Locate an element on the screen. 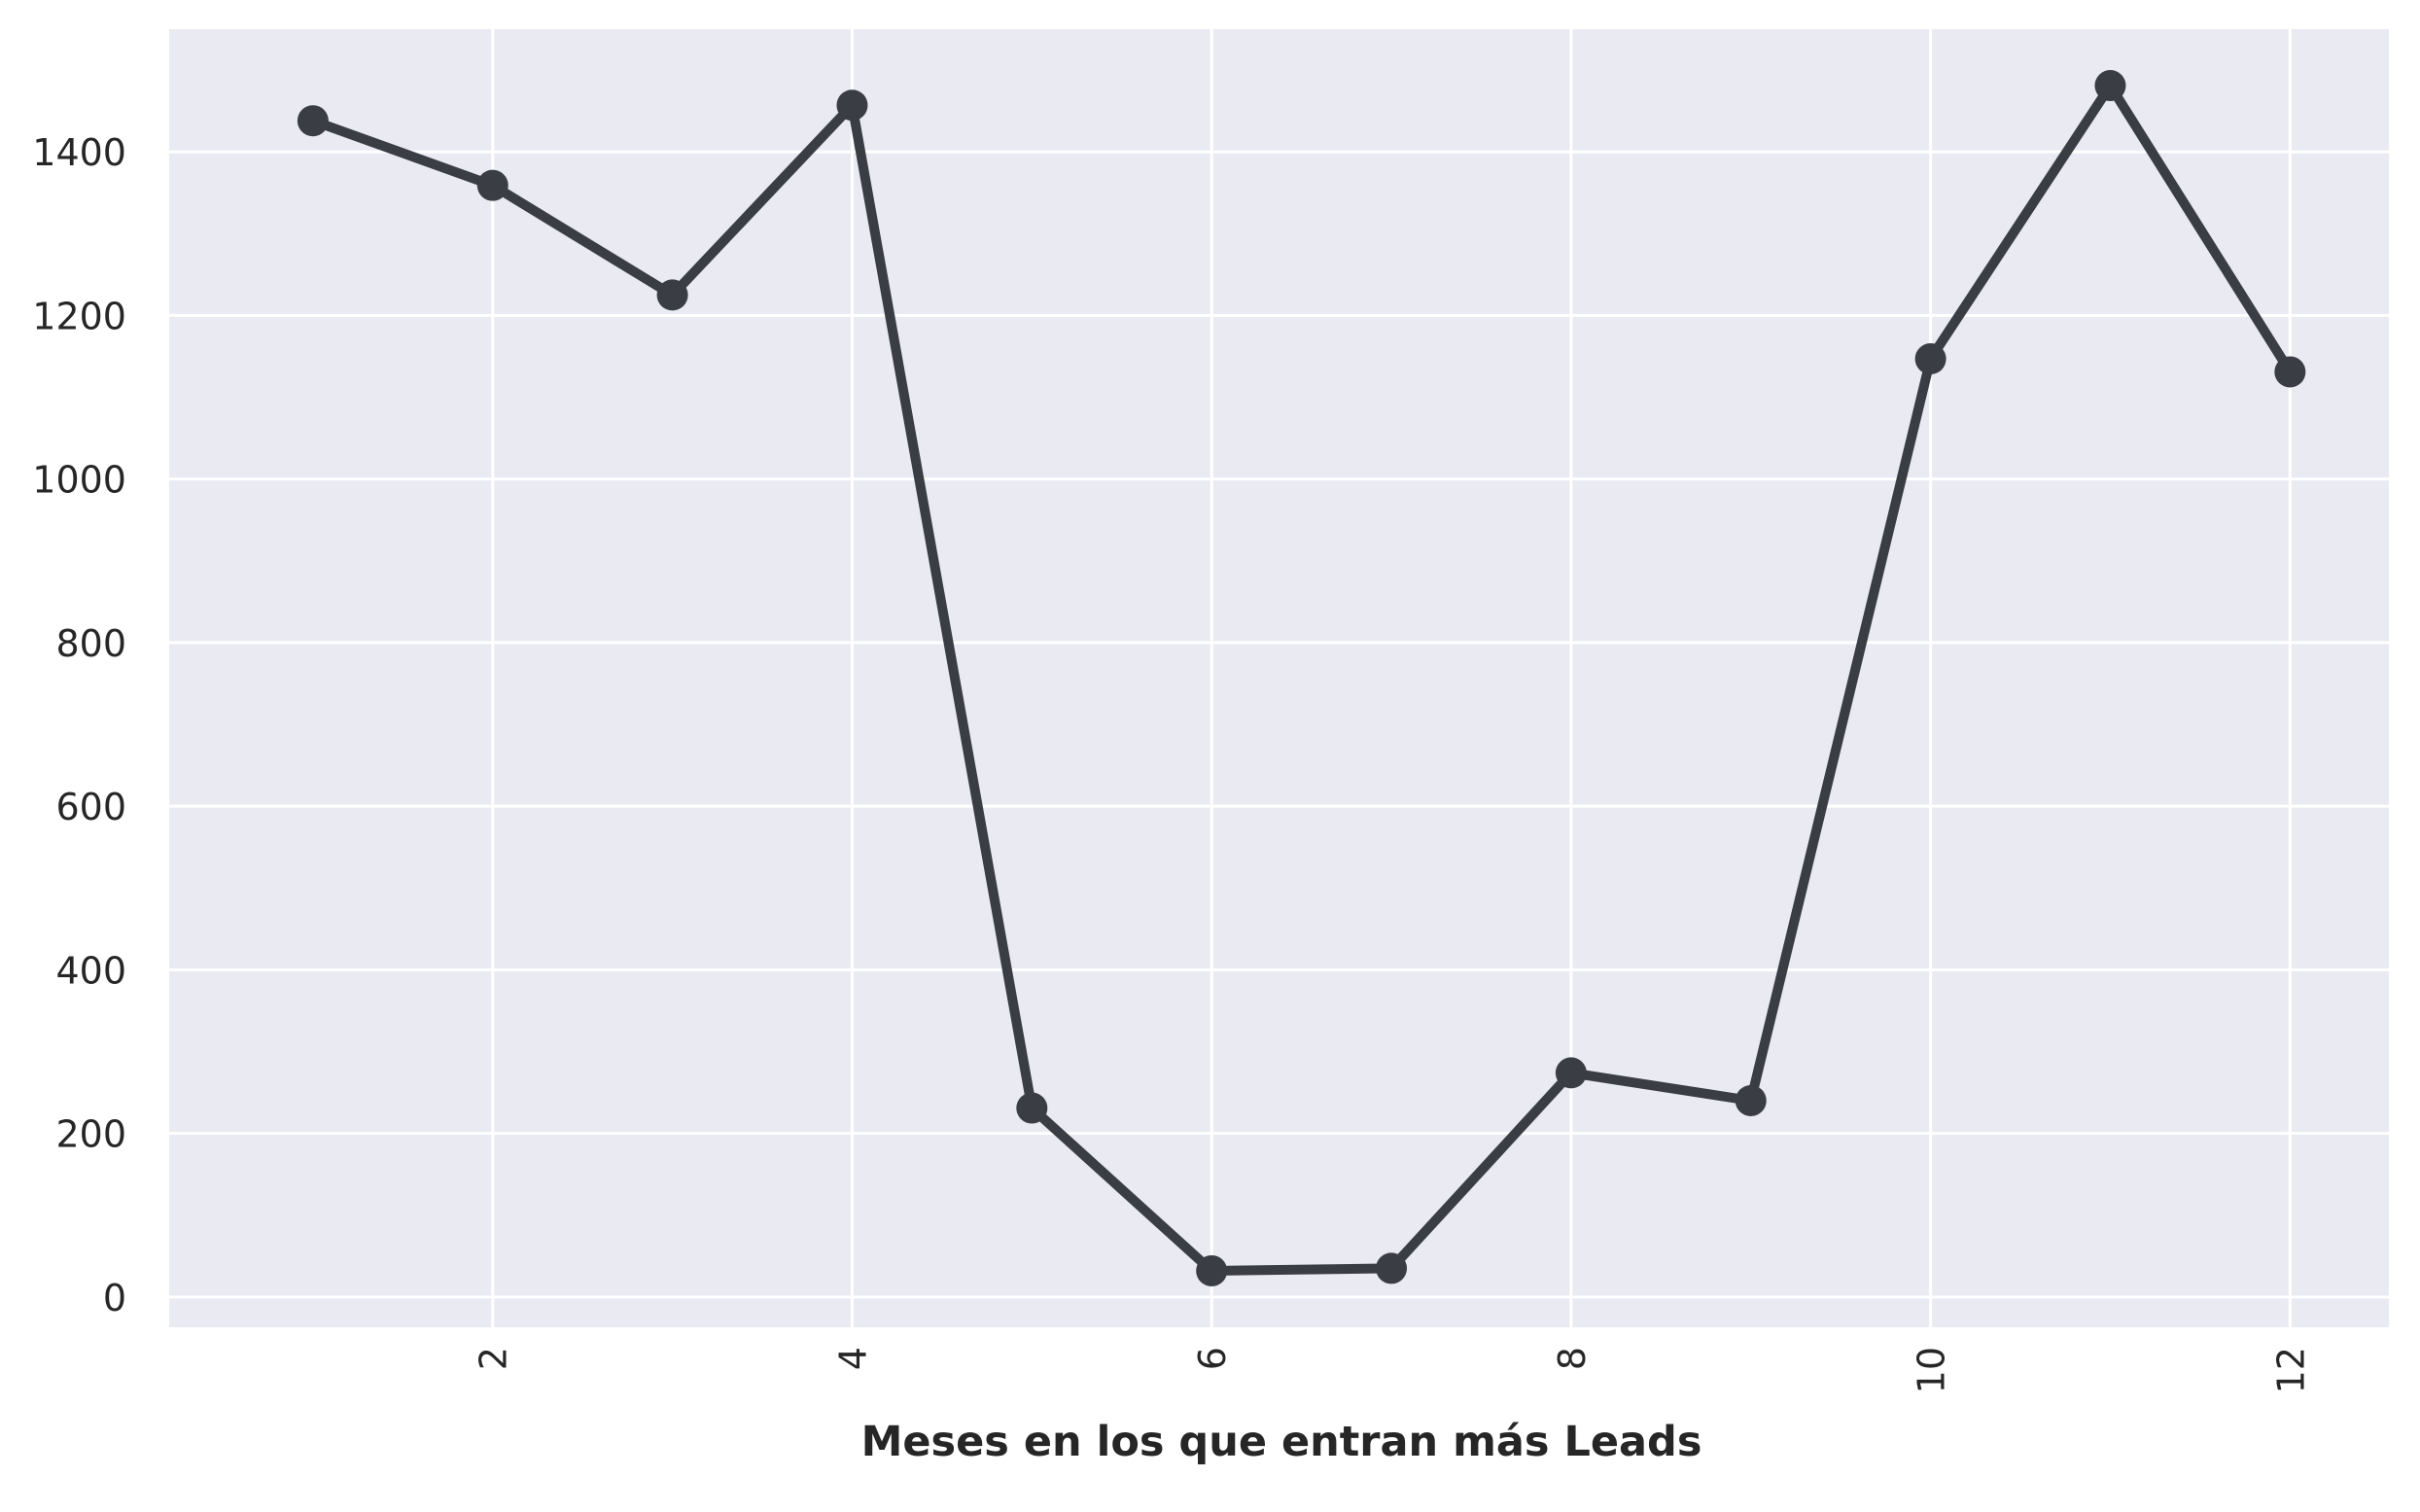 This screenshot has height=1512, width=2420. y-tick-label: 1000 is located at coordinates (79, 480).